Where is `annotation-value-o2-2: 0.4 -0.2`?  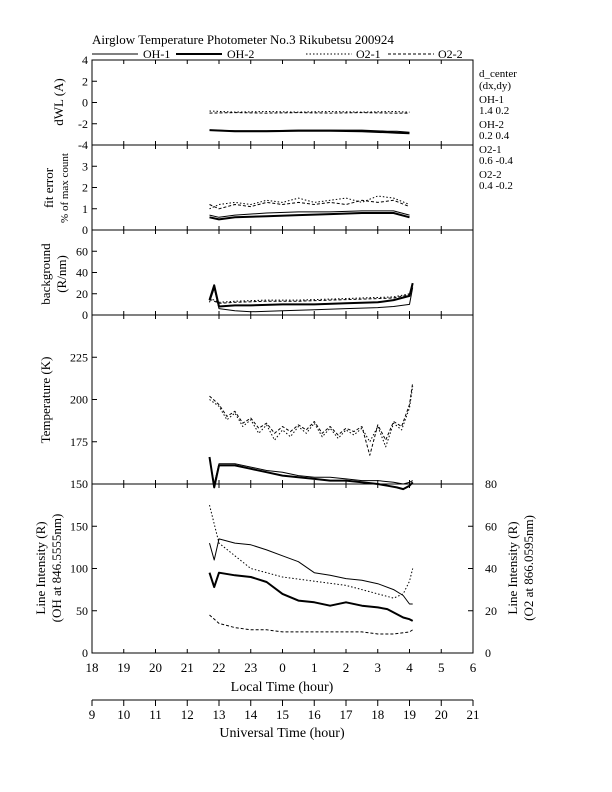 annotation-value-o2-2: 0.4 -0.2 is located at coordinates (496, 186).